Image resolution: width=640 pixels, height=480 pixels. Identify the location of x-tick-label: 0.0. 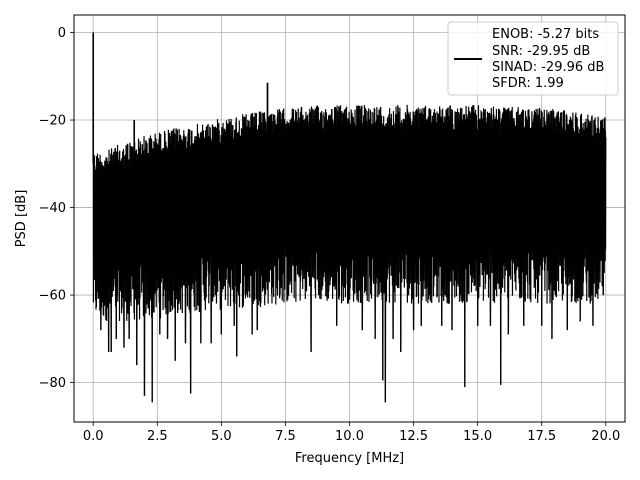
(93, 436).